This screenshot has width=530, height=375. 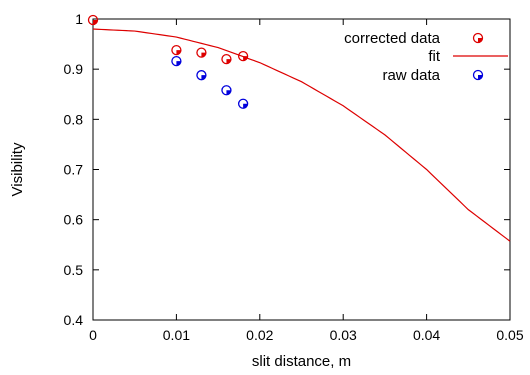 What do you see at coordinates (301, 361) in the screenshot?
I see `x-axis-label: slit distance, m` at bounding box center [301, 361].